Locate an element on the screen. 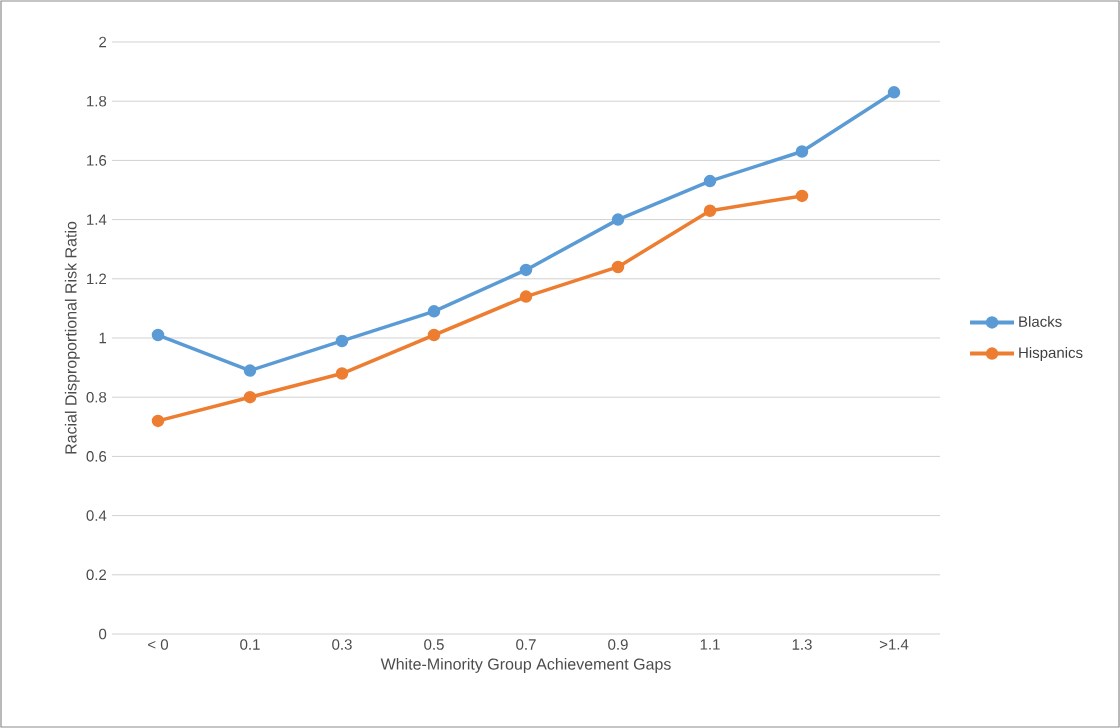 This screenshot has width=1120, height=728. x-tick-label: 0.3 is located at coordinates (342, 644).